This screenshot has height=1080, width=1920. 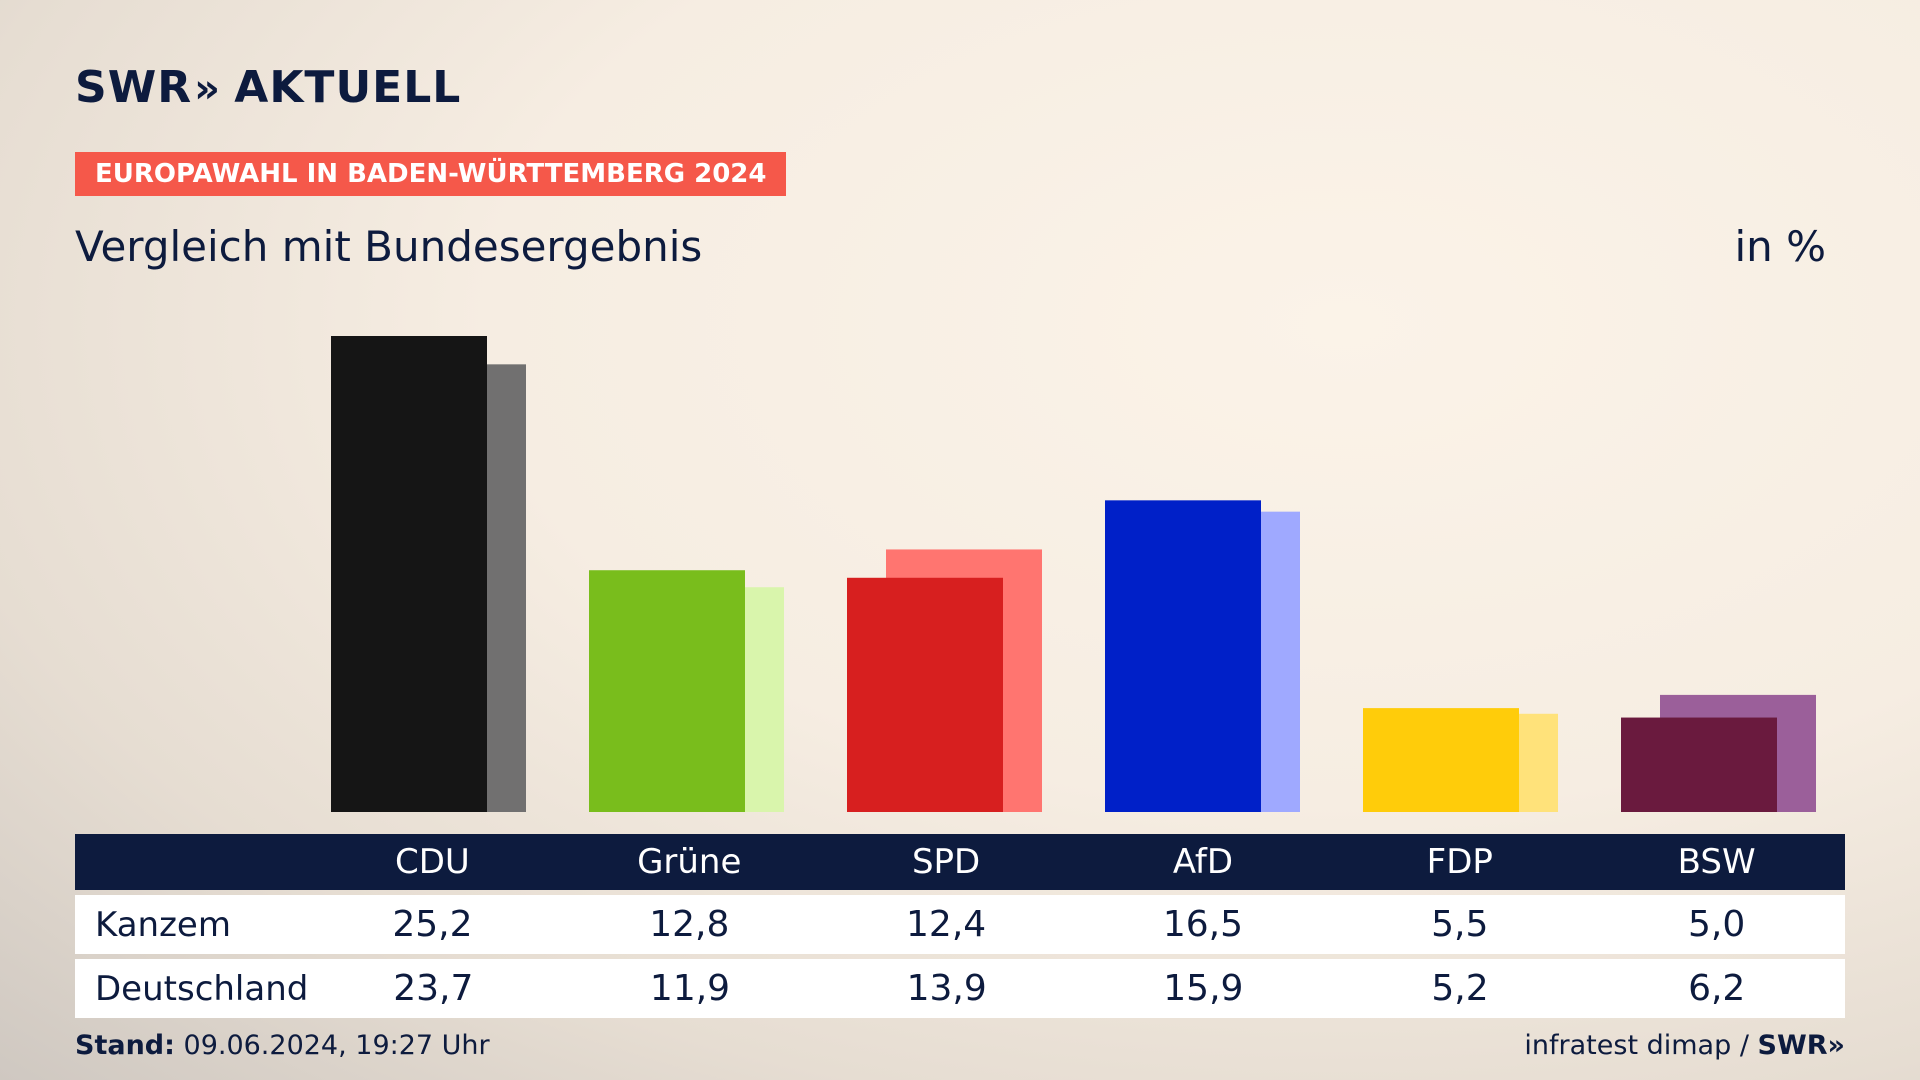 What do you see at coordinates (409, 574) in the screenshot?
I see `bar-kanzem-cdu` at bounding box center [409, 574].